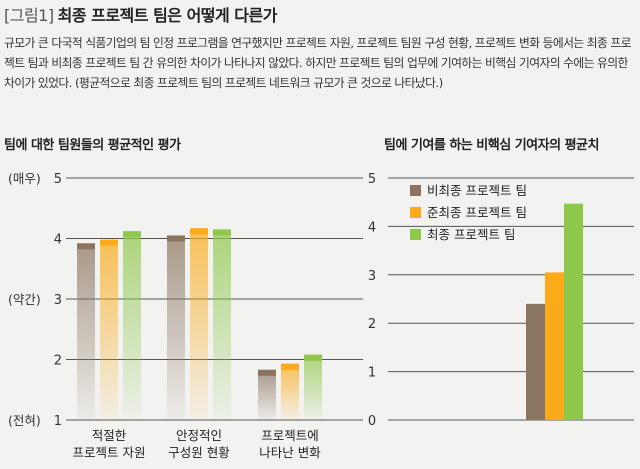 The width and height of the screenshot is (640, 469). What do you see at coordinates (24, 178) in the screenshot?
I see `left-y-tick-word: (매우)` at bounding box center [24, 178].